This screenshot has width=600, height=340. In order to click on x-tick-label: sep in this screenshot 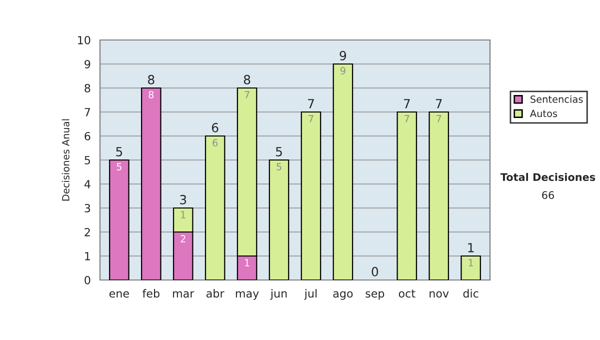, I will do `click(375, 295)`.